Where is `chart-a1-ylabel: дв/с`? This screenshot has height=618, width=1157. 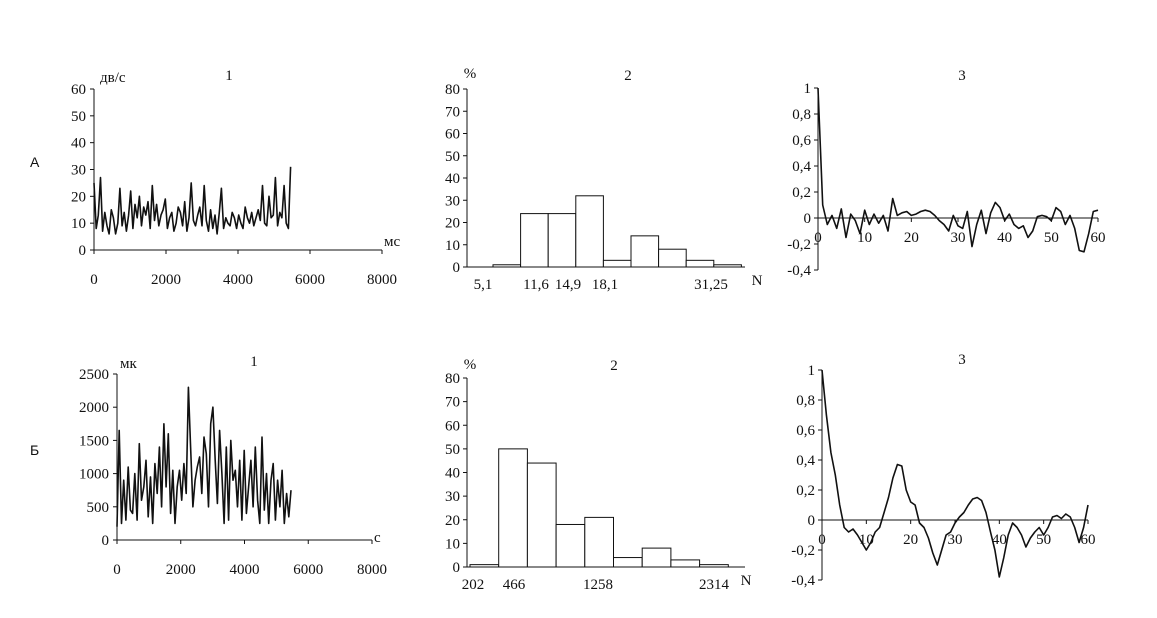
chart-a1-ylabel: дв/с is located at coordinates (113, 78).